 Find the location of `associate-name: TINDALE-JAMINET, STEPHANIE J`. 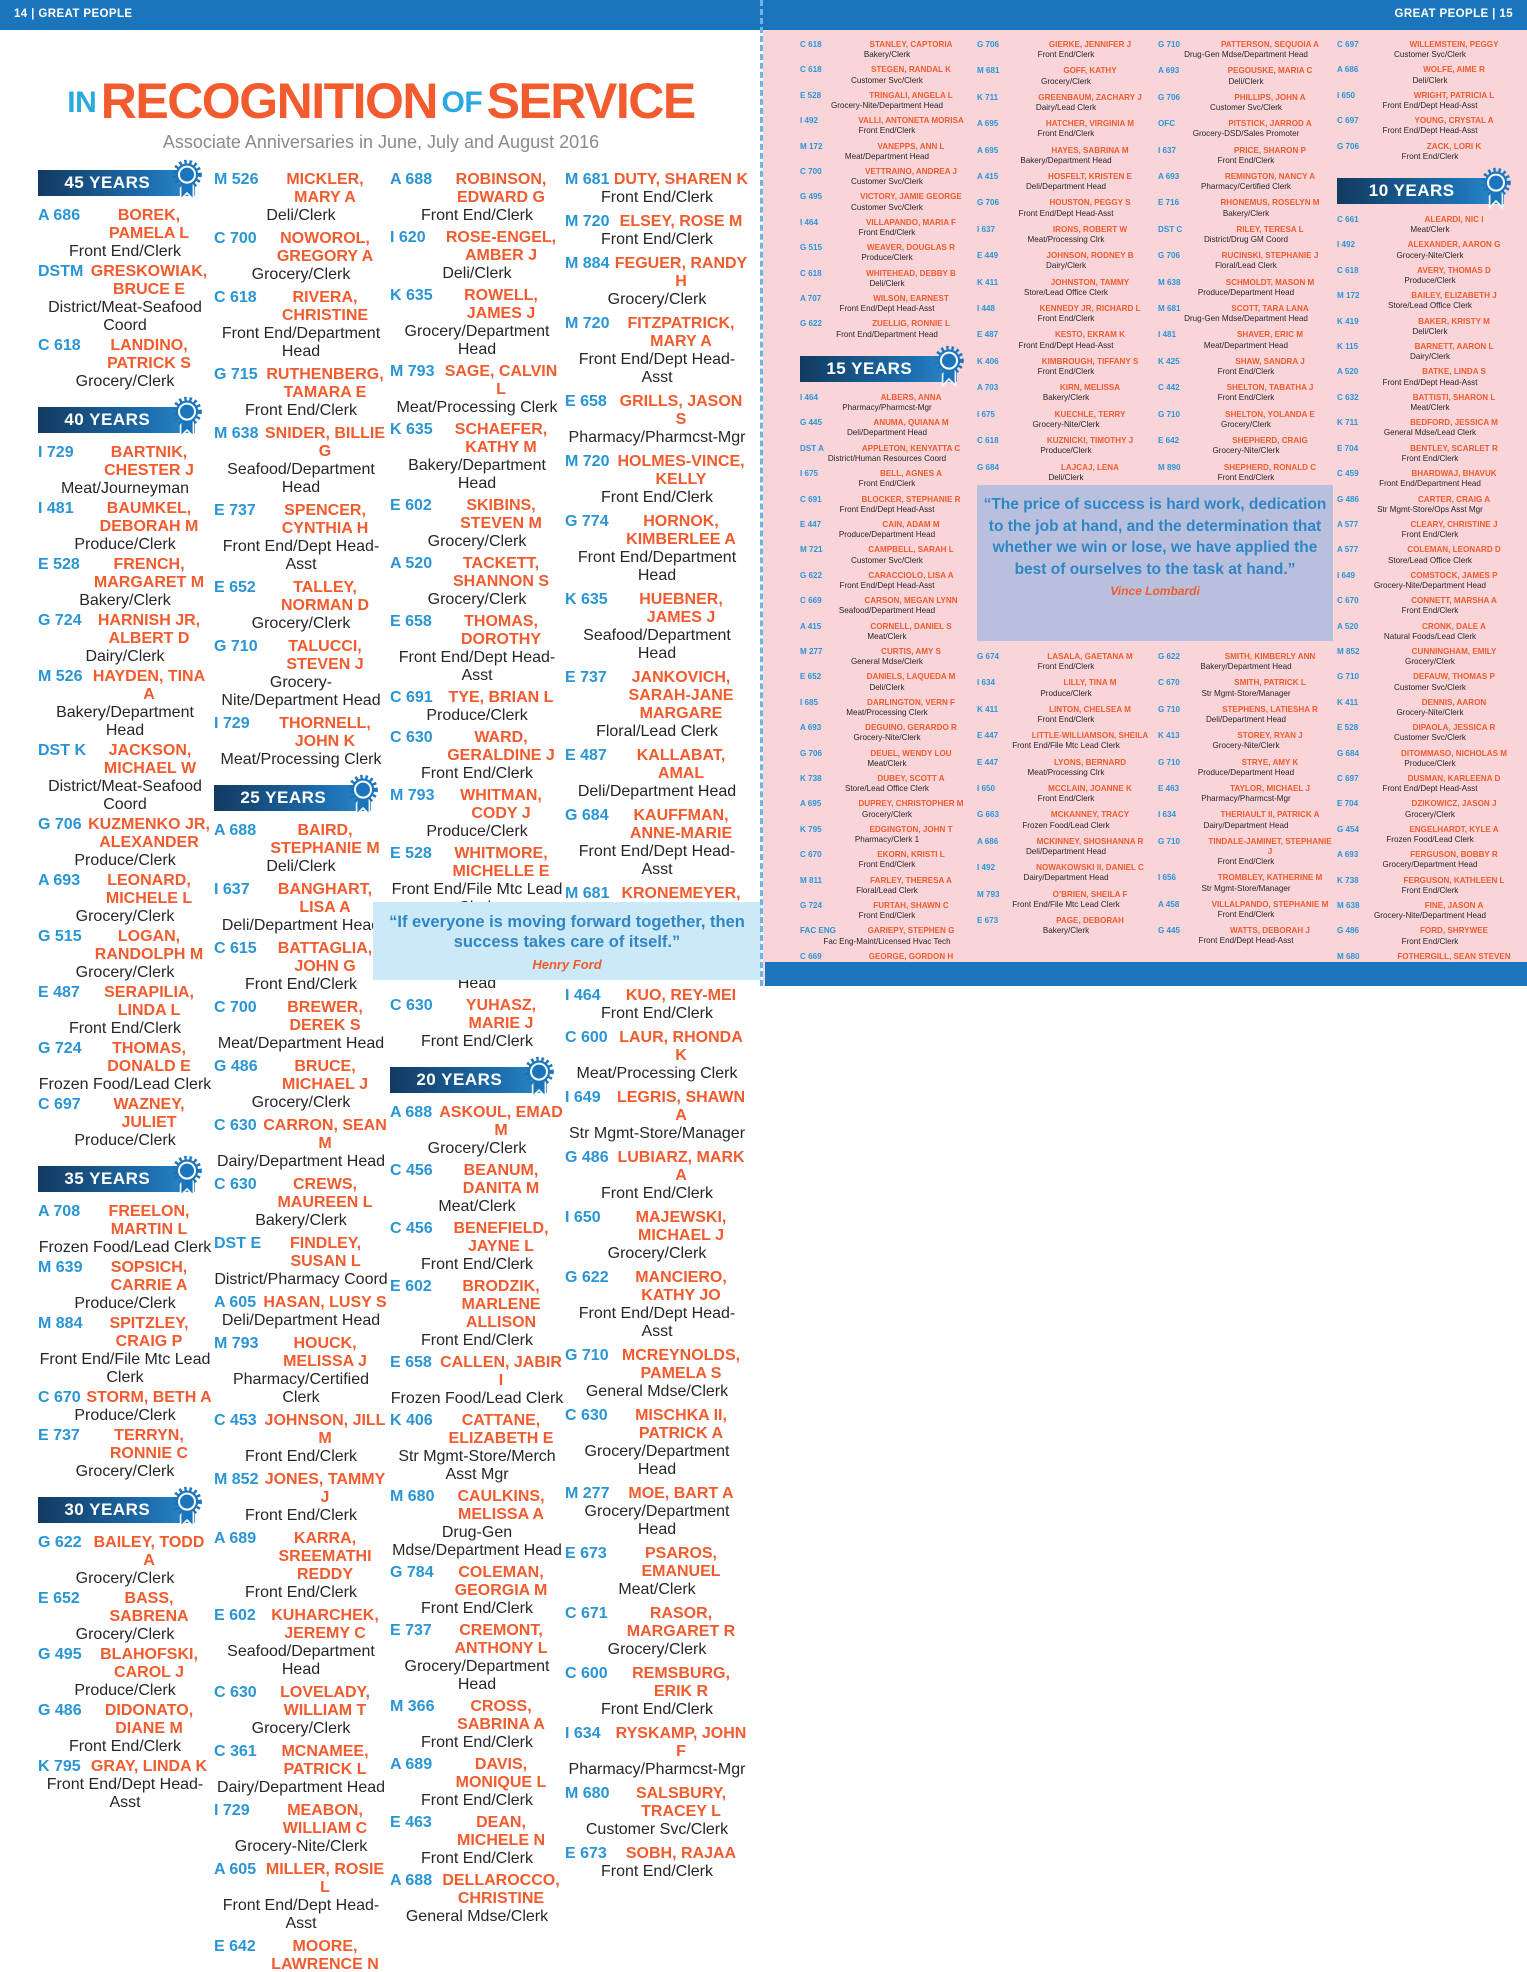

associate-name: TINDALE-JAMINET, STEPHANIE J is located at coordinates (1270, 846).